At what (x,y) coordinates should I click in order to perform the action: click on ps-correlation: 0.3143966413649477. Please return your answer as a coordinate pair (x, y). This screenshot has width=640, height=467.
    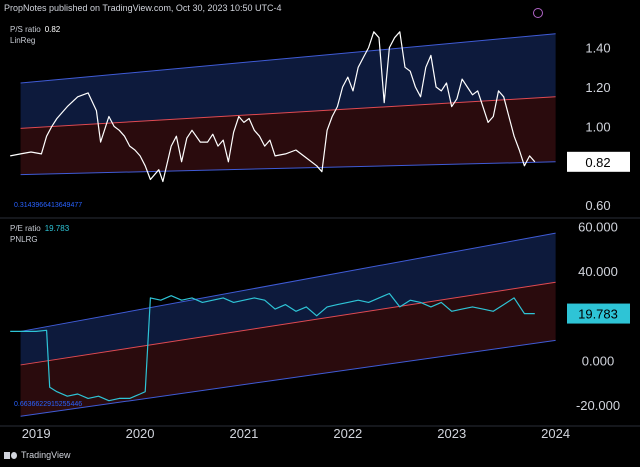
    Looking at the image, I should click on (48, 205).